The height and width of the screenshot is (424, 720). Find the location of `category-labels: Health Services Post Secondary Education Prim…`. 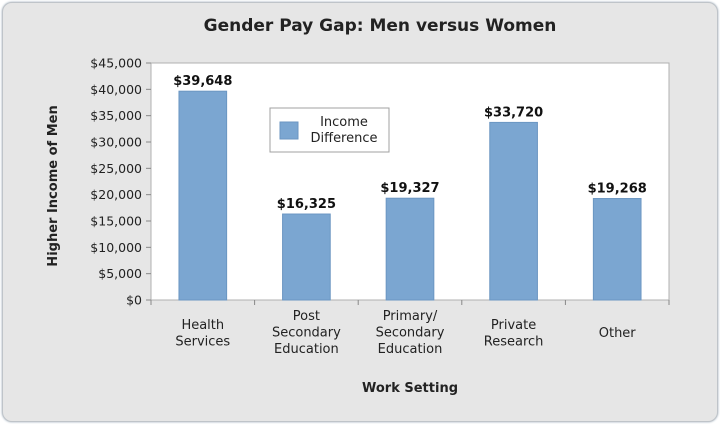

category-labels: Health Services Post Secondary Education Prim… is located at coordinates (405, 333).